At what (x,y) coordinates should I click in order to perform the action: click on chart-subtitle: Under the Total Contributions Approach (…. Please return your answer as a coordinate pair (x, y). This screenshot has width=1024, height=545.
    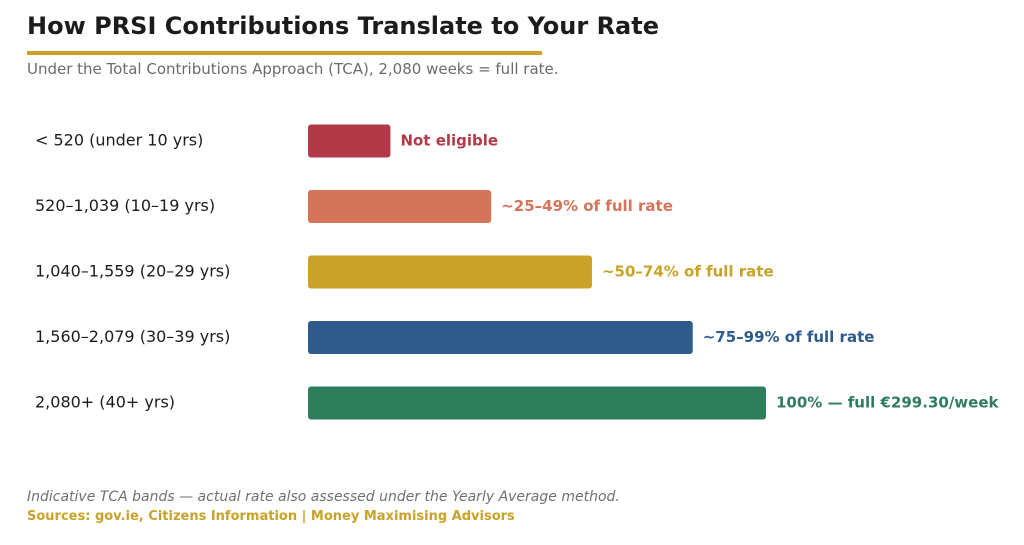
    Looking at the image, I should click on (293, 69).